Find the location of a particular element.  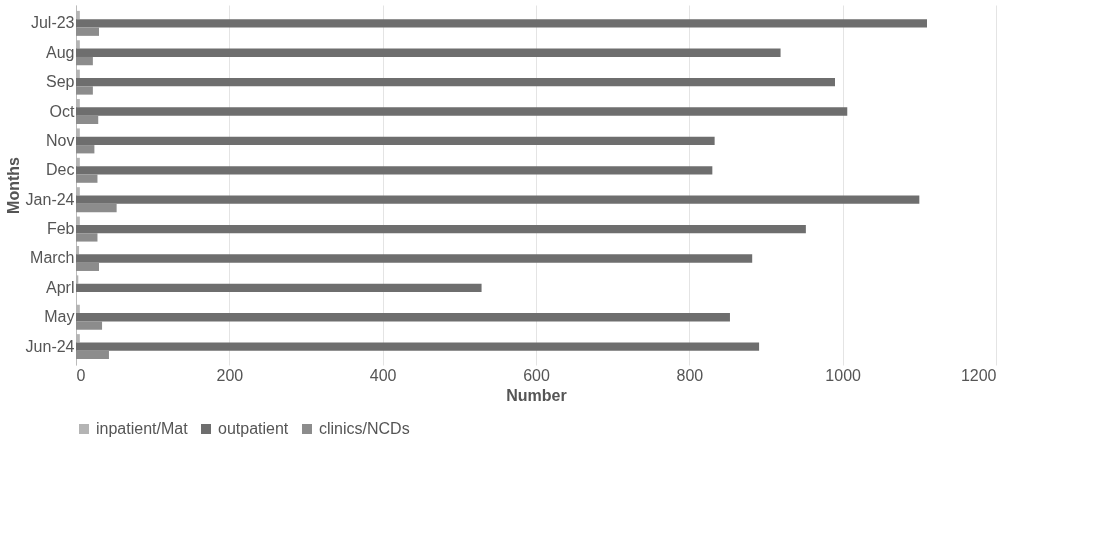

y-tick-label: Jun-24 is located at coordinates (50, 346).